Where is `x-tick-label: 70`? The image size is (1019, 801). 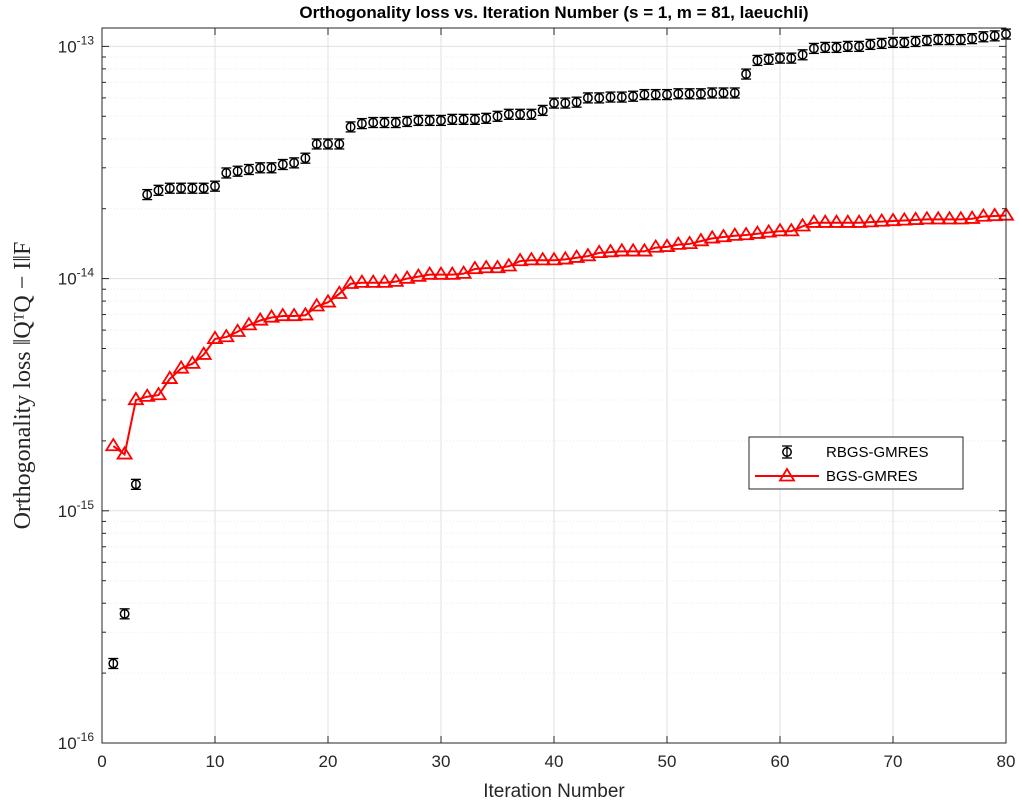
x-tick-label: 70 is located at coordinates (893, 761).